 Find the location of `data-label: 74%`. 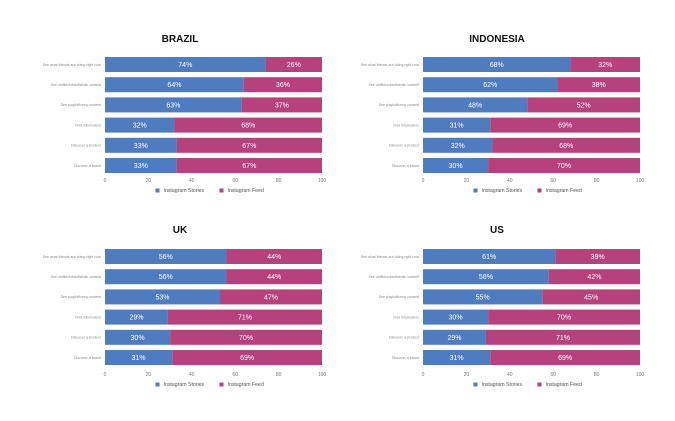

data-label: 74% is located at coordinates (185, 65).